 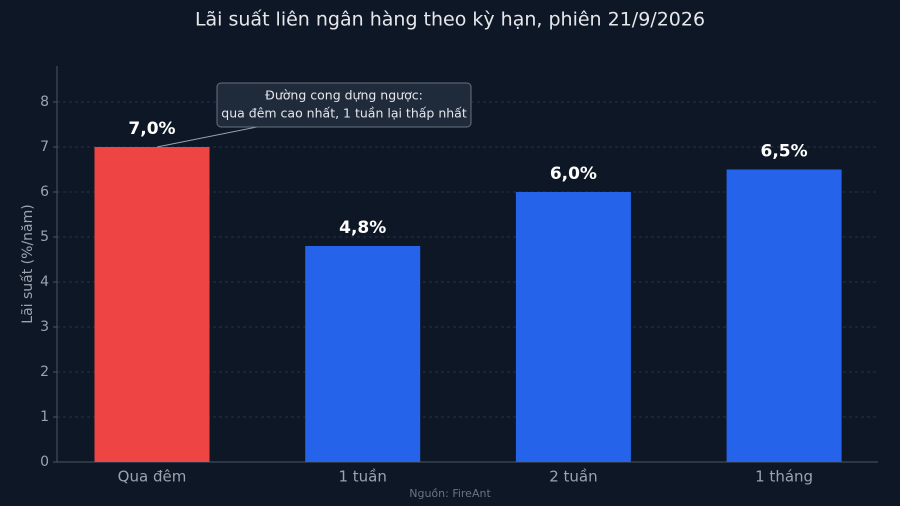 I want to click on x-tick-label: 1 tuần, so click(x=362, y=477).